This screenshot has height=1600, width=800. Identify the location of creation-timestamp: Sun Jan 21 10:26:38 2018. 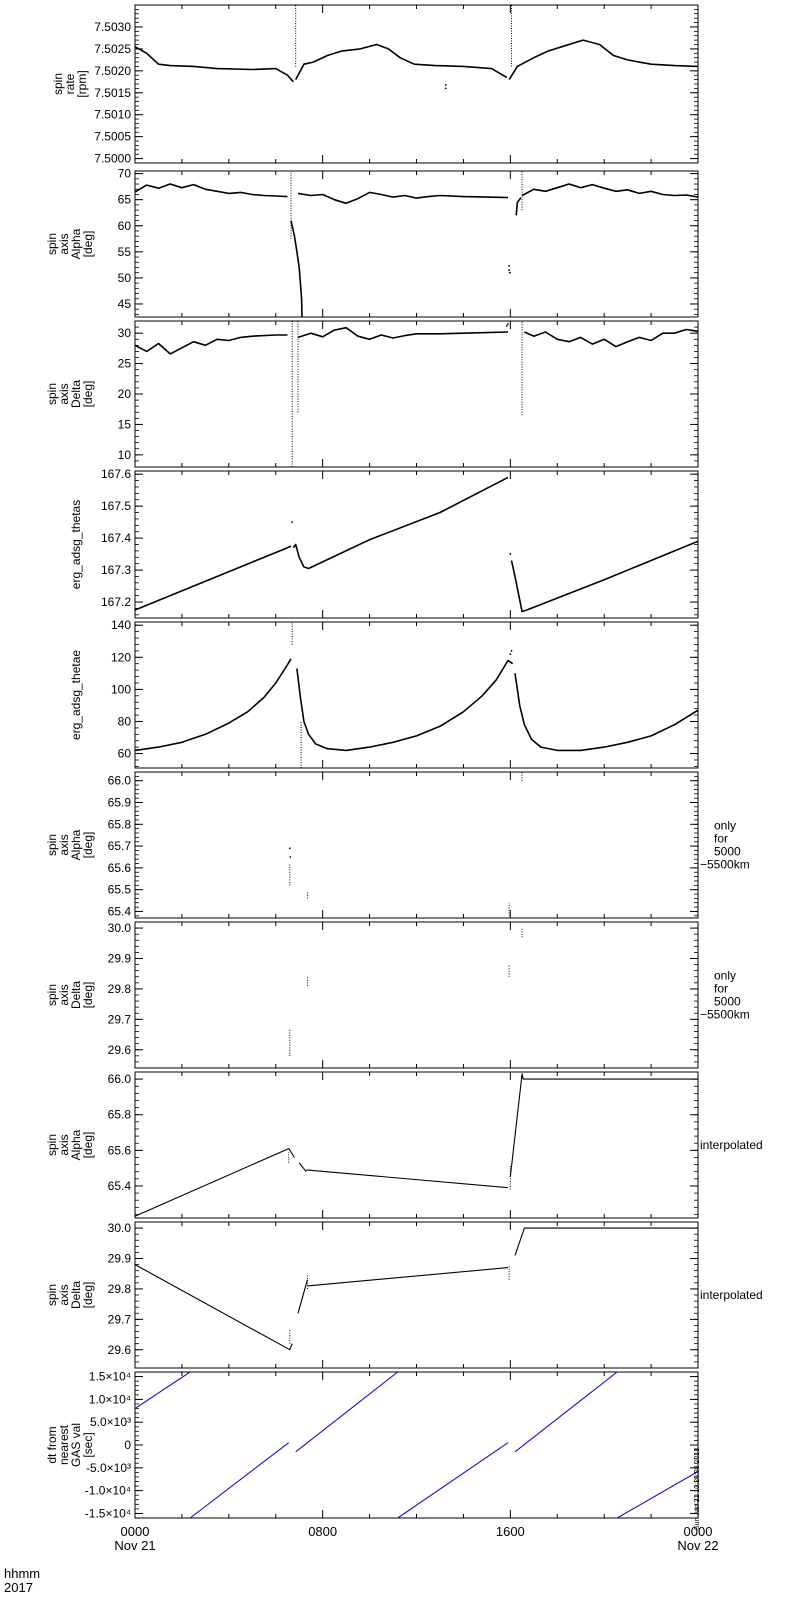
(697, 1489).